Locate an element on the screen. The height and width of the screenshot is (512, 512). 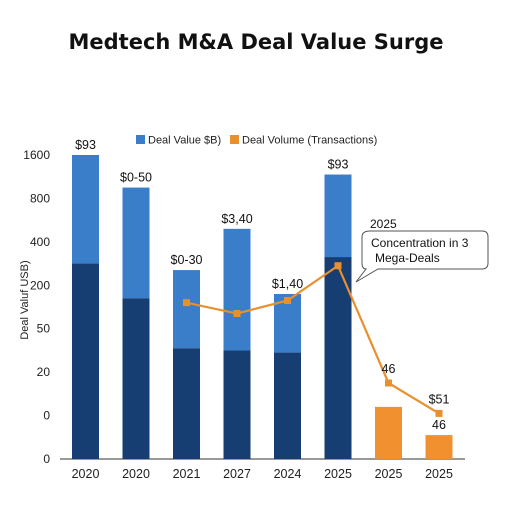
data-label: $1,40 is located at coordinates (287, 284).